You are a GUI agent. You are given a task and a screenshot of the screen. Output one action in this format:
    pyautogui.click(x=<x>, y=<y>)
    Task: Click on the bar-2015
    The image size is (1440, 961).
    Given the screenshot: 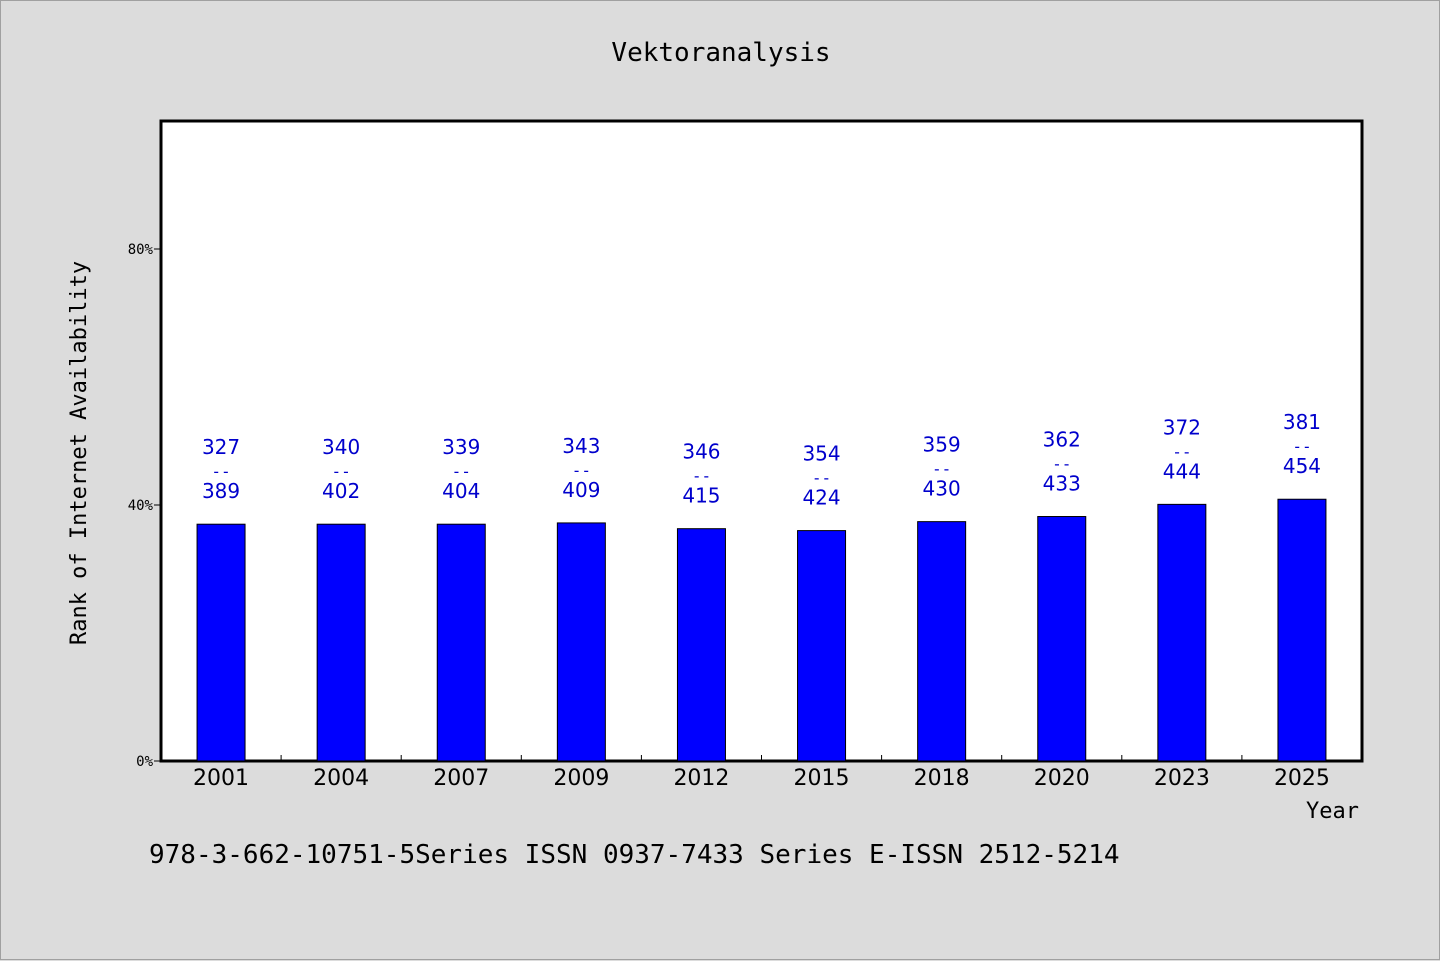 What is the action you would take?
    pyautogui.click(x=822, y=646)
    